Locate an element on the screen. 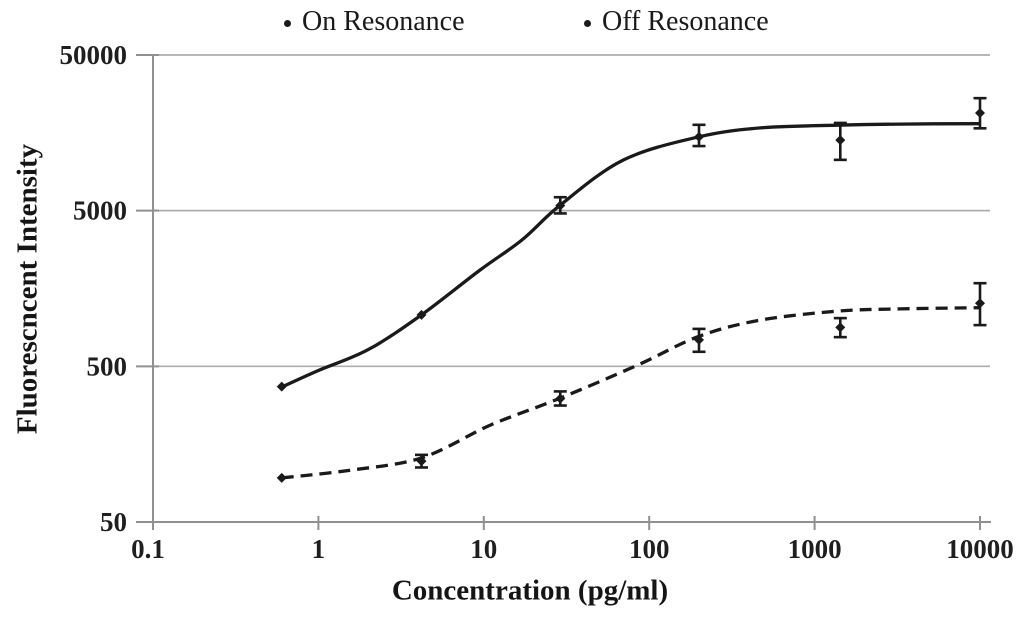  y-axis-title: Fluorescncent Intensity is located at coordinates (27, 289).